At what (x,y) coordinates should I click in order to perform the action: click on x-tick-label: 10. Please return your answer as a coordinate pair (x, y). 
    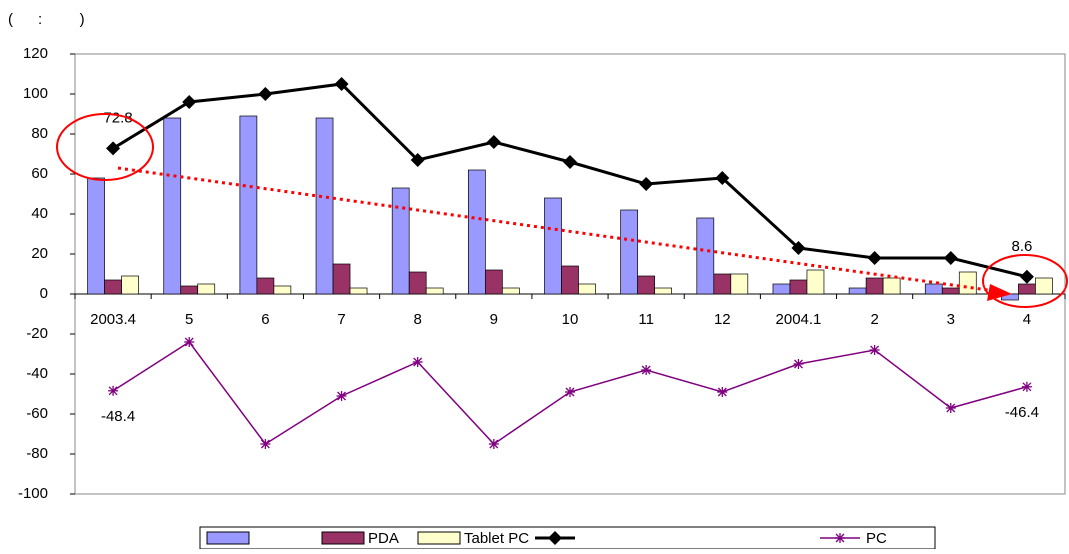
    Looking at the image, I should click on (570, 319).